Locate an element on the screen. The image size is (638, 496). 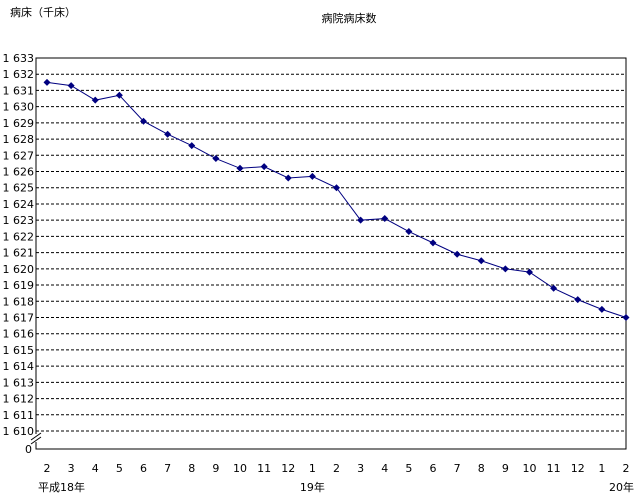
y-axis-break is located at coordinates (36, 438).